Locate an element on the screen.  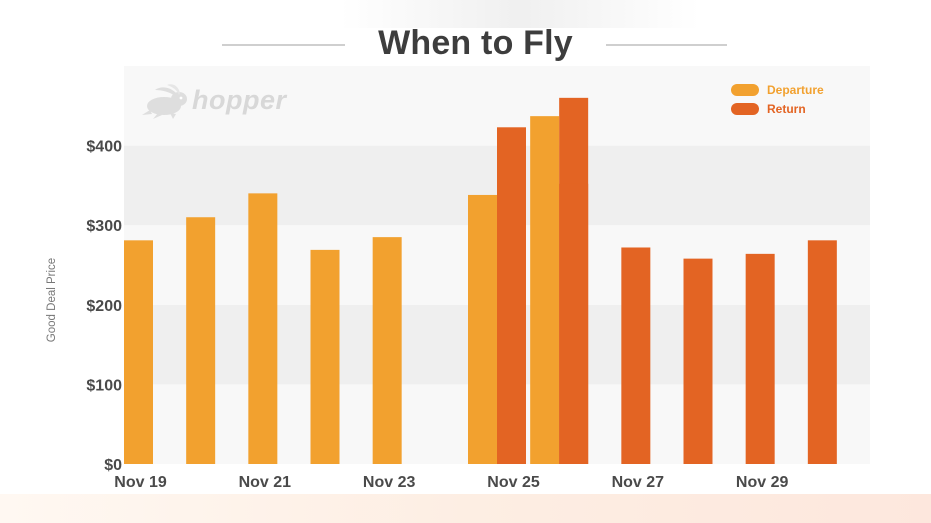
x-tick-label: Nov 27 is located at coordinates (638, 482).